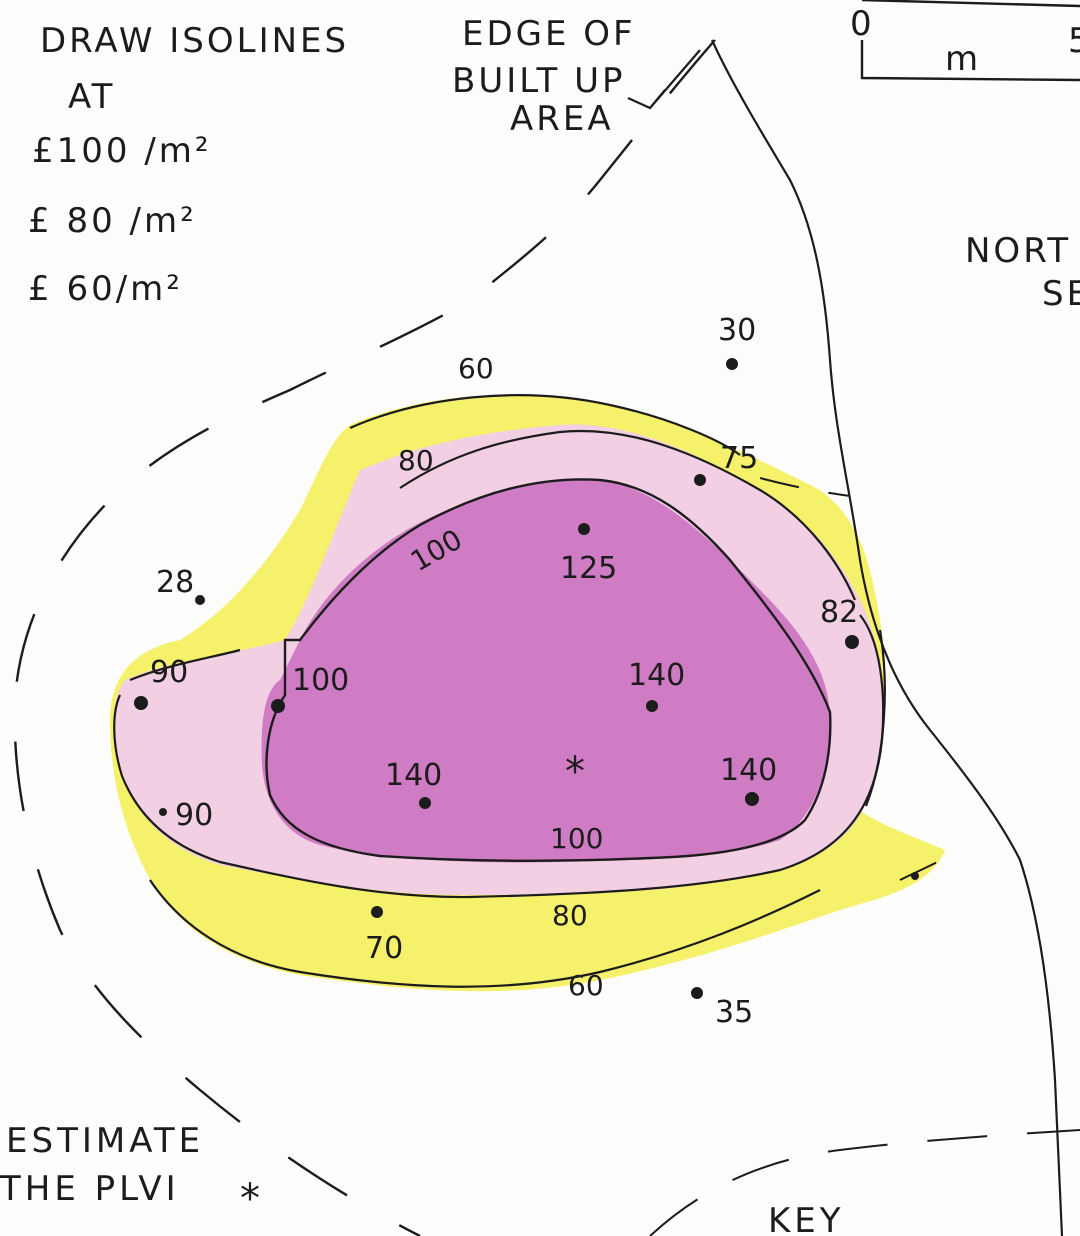  I want to click on point-140-right, so click(752, 799).